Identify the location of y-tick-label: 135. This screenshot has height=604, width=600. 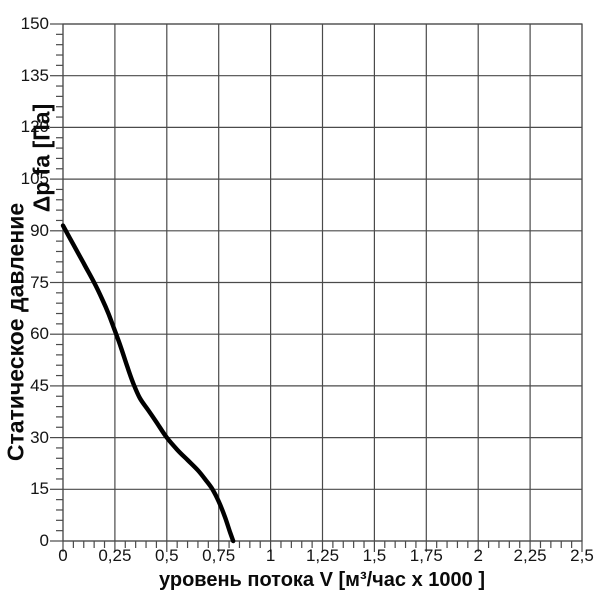
(34, 75).